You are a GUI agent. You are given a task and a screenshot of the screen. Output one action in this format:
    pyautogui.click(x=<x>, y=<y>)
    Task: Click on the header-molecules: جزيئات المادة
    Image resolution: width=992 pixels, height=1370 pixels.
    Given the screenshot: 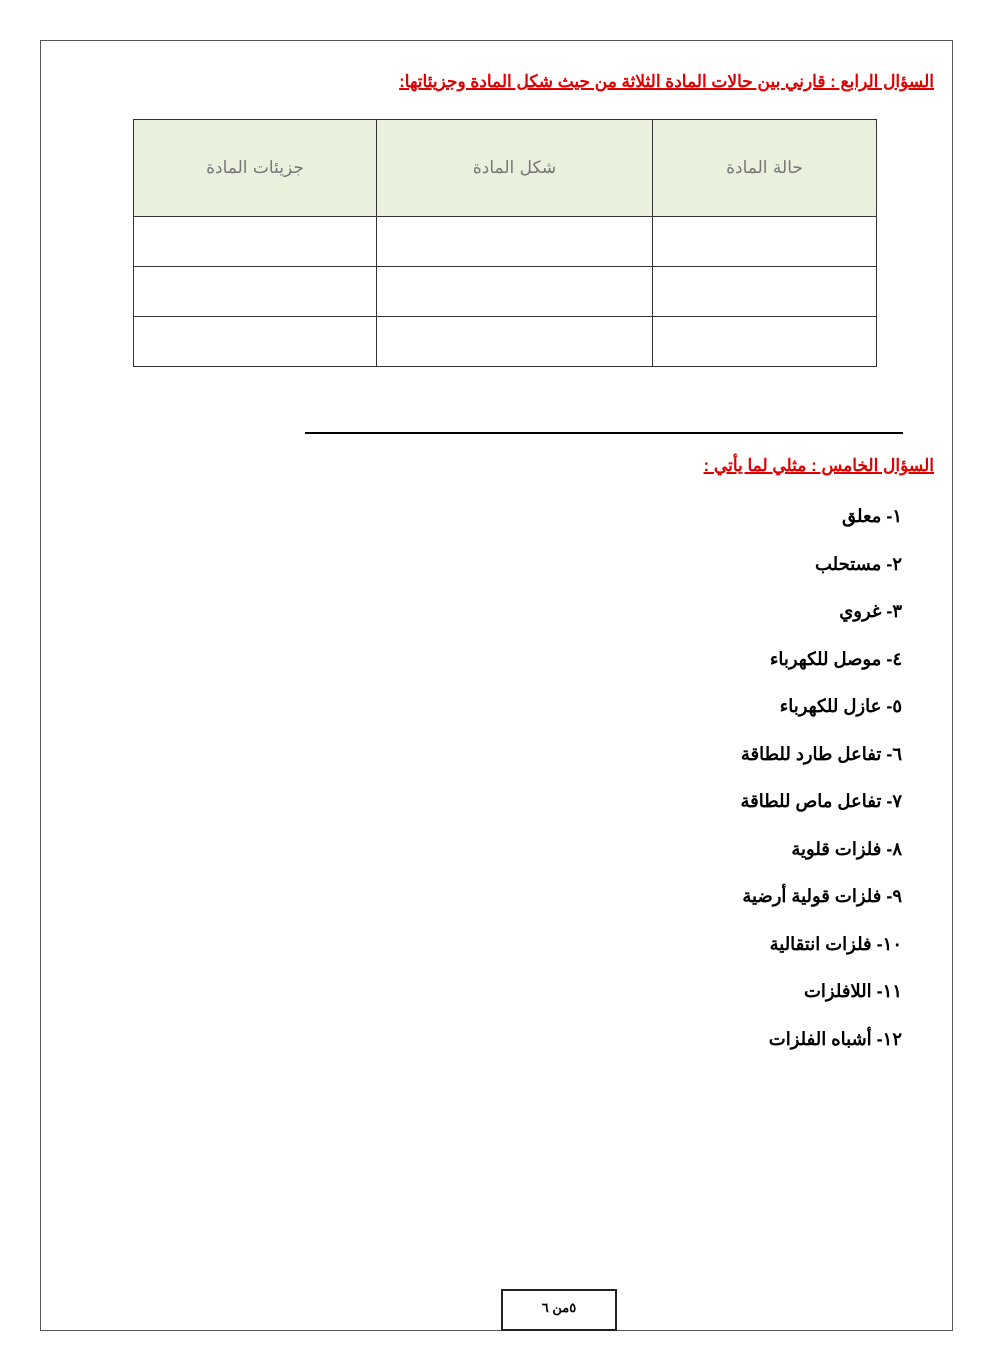 What is the action you would take?
    pyautogui.click(x=255, y=168)
    